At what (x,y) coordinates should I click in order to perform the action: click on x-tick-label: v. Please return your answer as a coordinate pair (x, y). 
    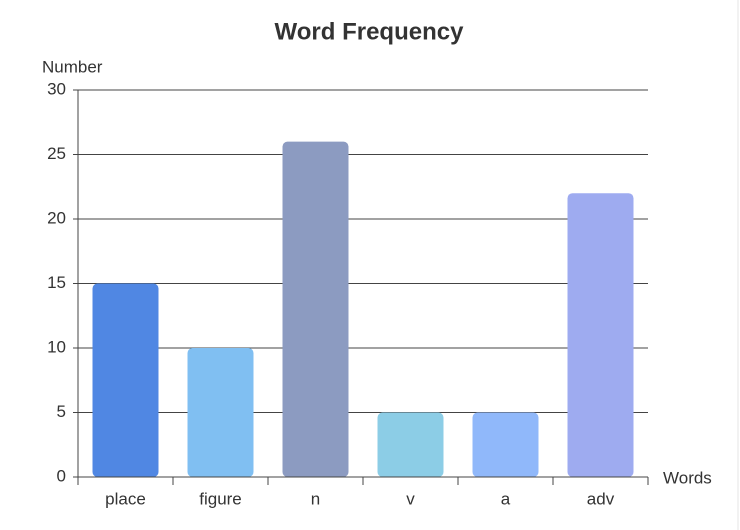
    Looking at the image, I should click on (410, 498).